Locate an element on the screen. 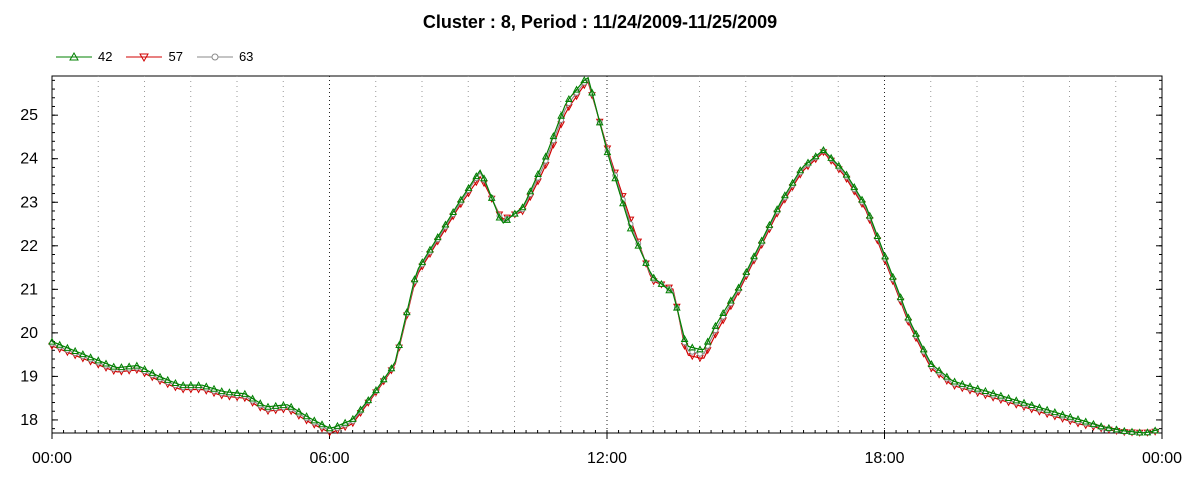 This screenshot has width=1200, height=480. y-tick-label: 22 is located at coordinates (29, 246).